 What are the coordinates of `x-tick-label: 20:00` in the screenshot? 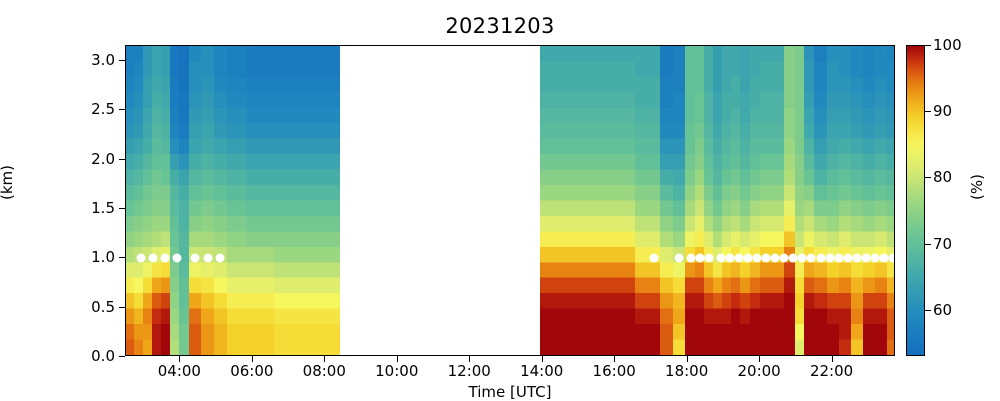 It's located at (759, 371).